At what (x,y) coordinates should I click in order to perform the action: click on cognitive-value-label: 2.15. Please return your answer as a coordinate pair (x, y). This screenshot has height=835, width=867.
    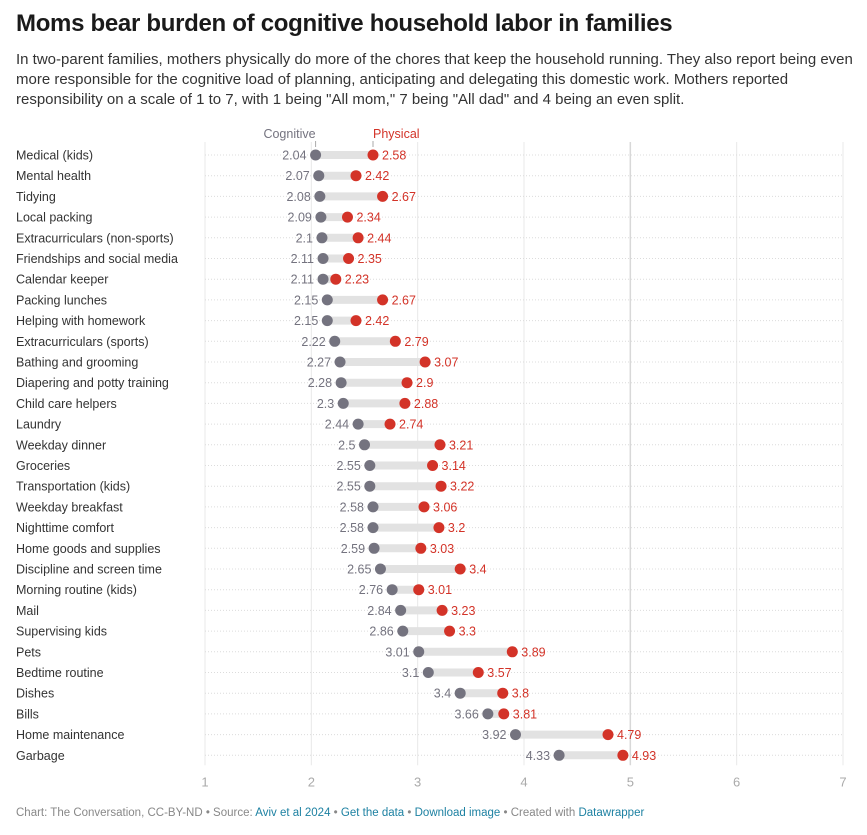
    Looking at the image, I should click on (306, 300).